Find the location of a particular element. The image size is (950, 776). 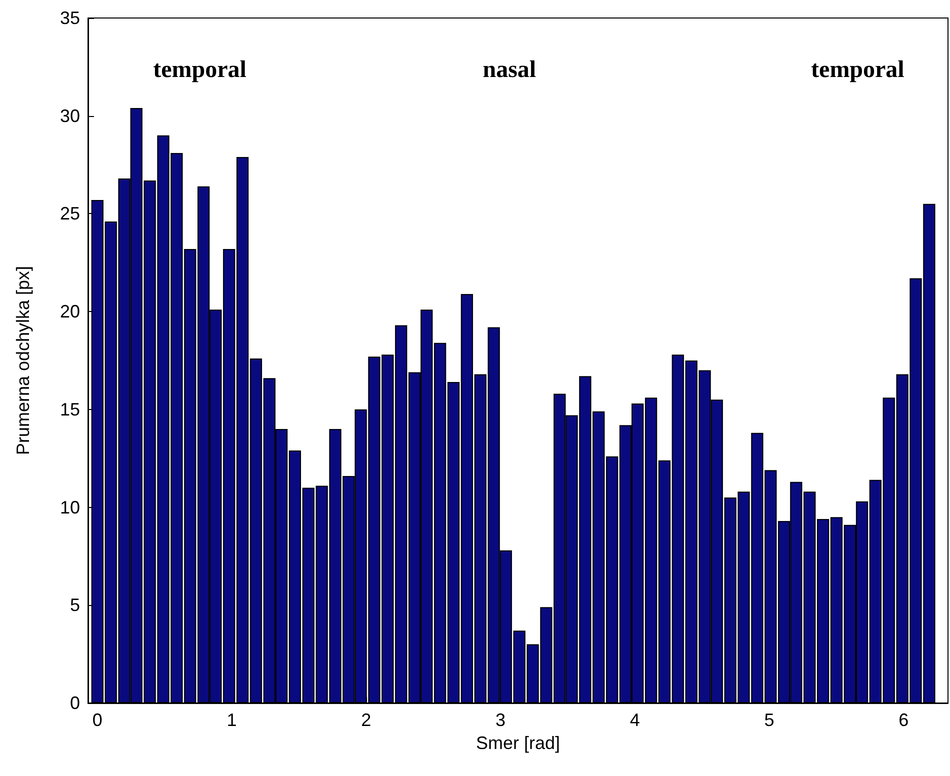

x-tick-label: 1 is located at coordinates (231, 720).